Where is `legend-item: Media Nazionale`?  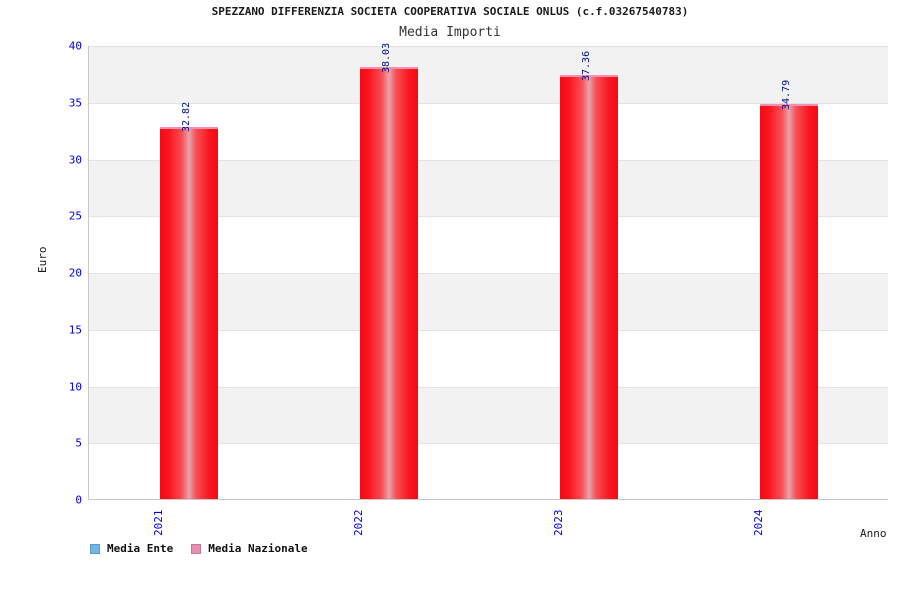 legend-item: Media Nazionale is located at coordinates (249, 548).